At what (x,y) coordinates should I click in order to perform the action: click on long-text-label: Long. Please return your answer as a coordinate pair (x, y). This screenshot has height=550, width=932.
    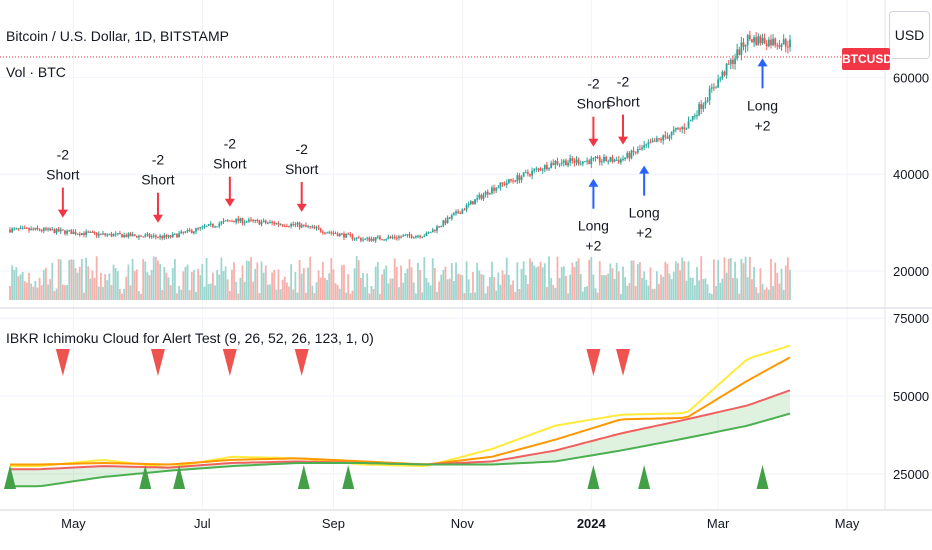
    Looking at the image, I should click on (762, 105).